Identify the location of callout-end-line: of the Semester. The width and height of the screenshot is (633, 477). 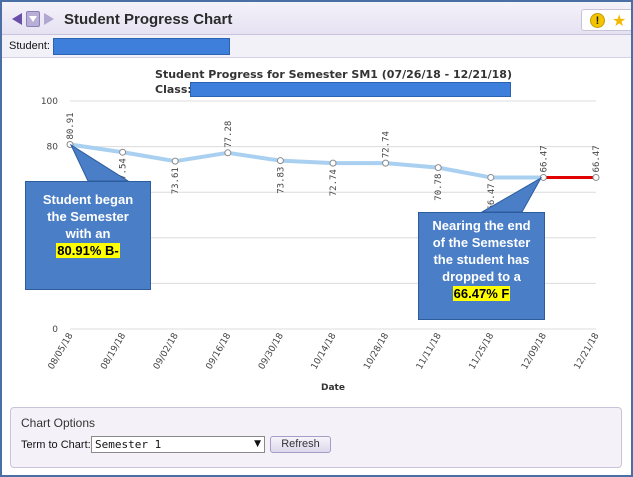
(481, 242).